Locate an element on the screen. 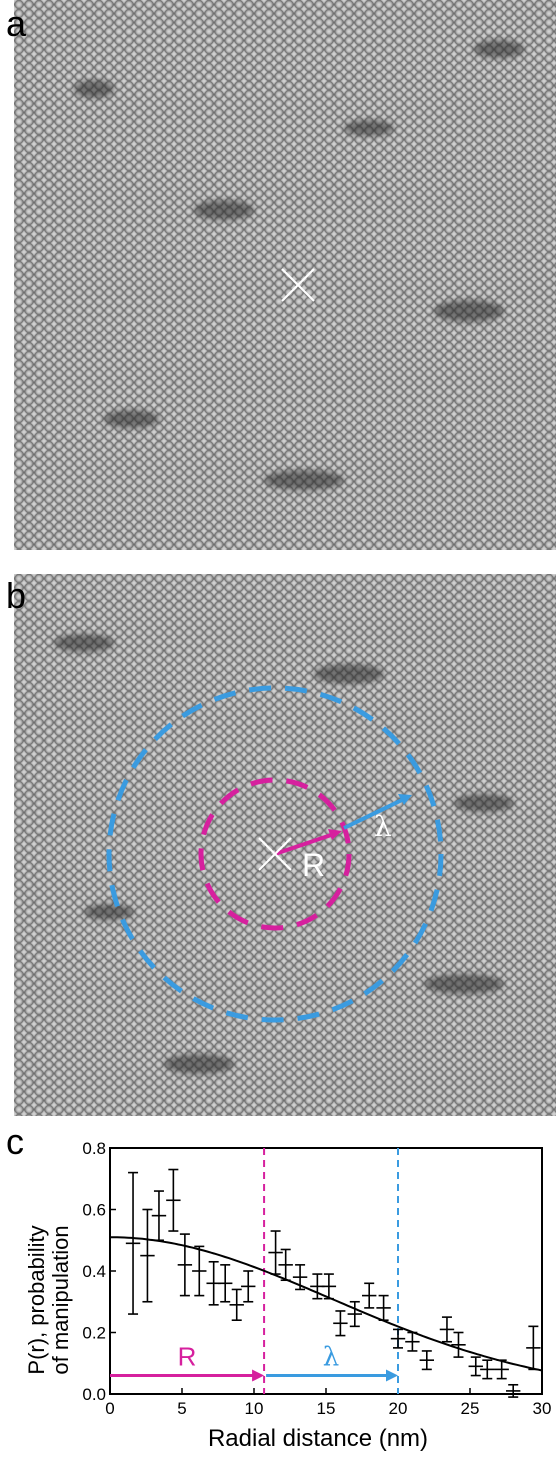  radius-lambda-circle is located at coordinates (275, 854).